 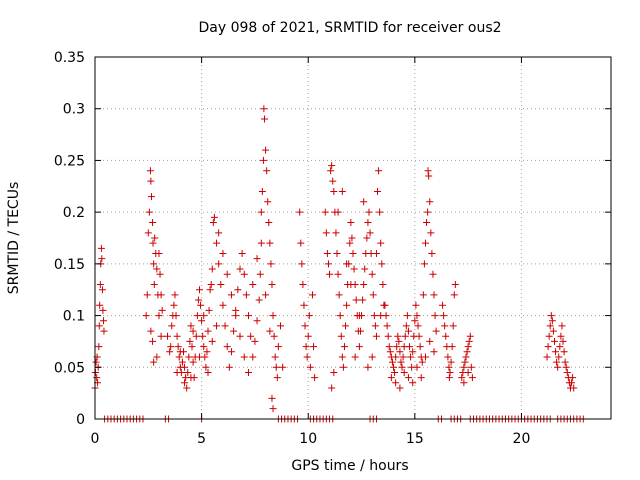 What do you see at coordinates (522, 439) in the screenshot?
I see `x-tick-label: 20` at bounding box center [522, 439].